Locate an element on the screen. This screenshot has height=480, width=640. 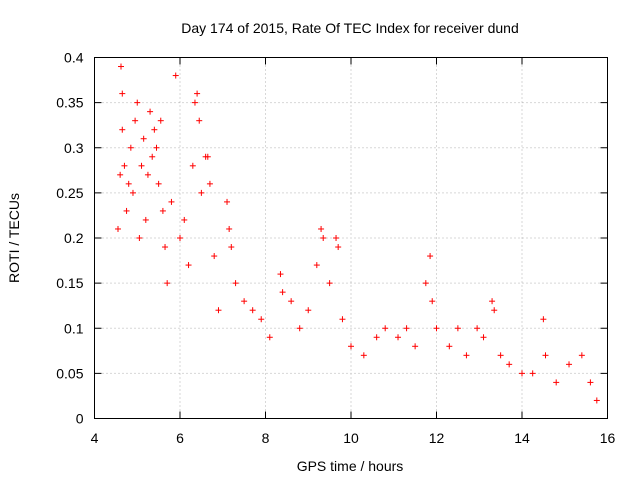
x-tick-label: 14 is located at coordinates (522, 438).